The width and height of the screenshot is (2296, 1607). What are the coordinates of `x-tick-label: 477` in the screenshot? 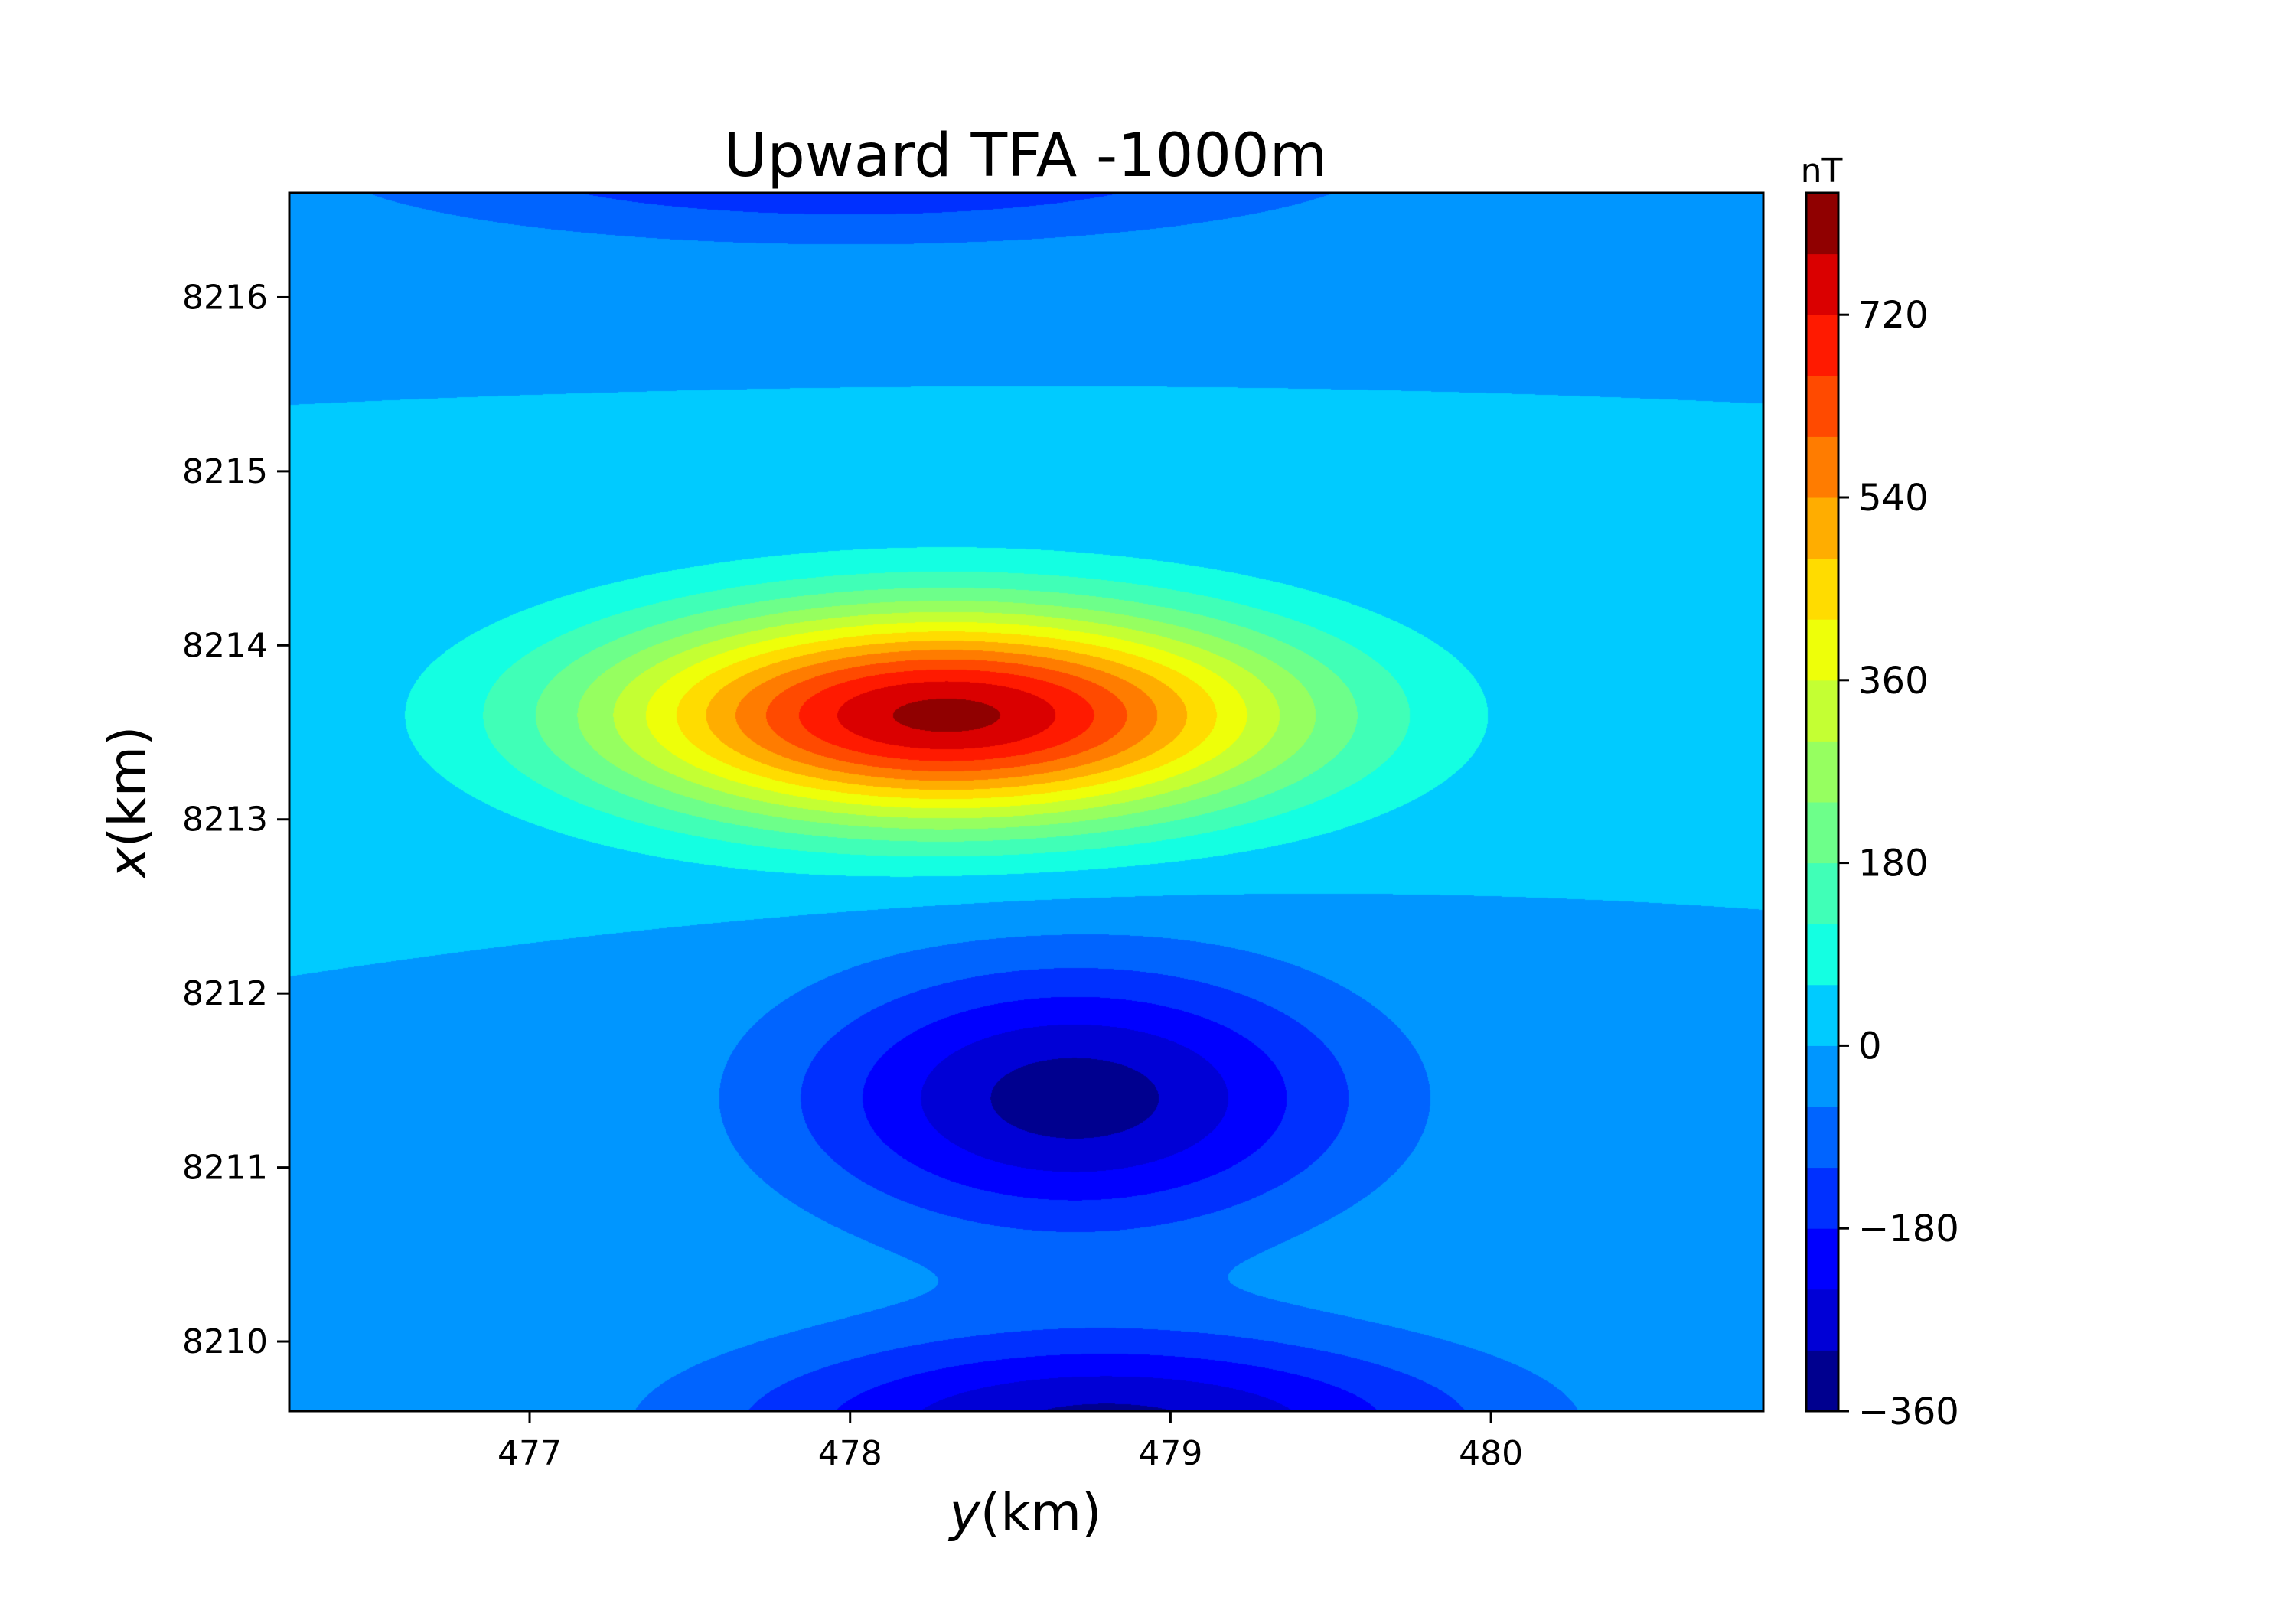 It's located at (529, 1453).